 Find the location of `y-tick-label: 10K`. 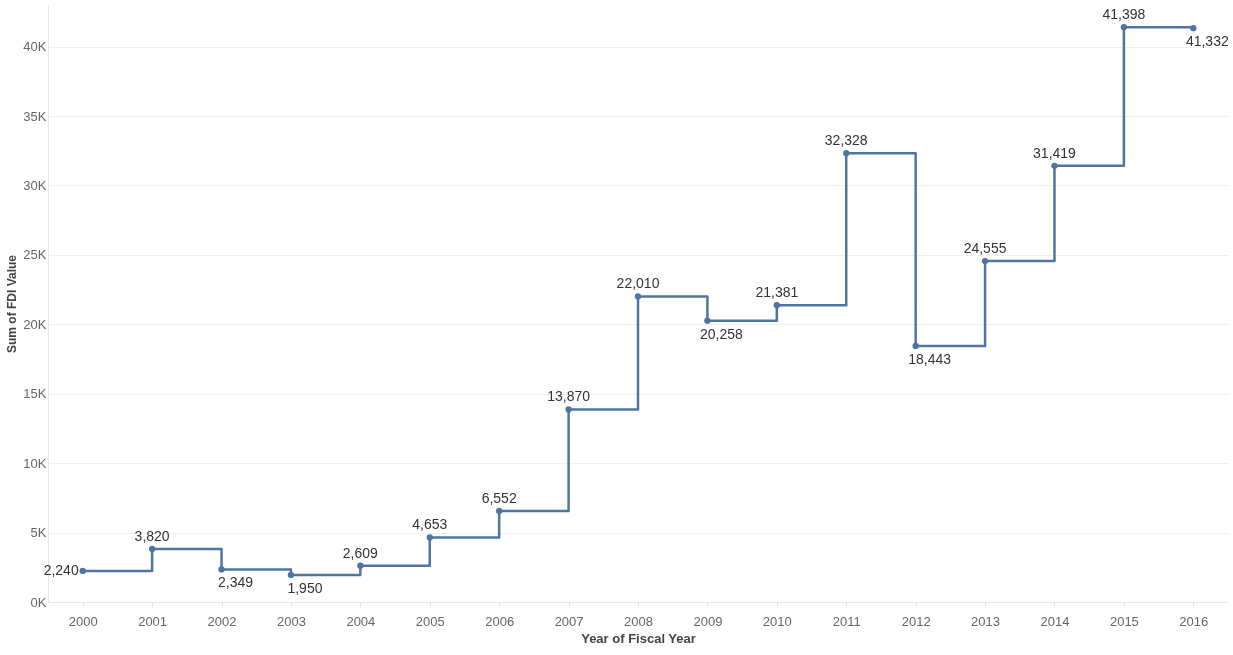

y-tick-label: 10K is located at coordinates (35, 463).